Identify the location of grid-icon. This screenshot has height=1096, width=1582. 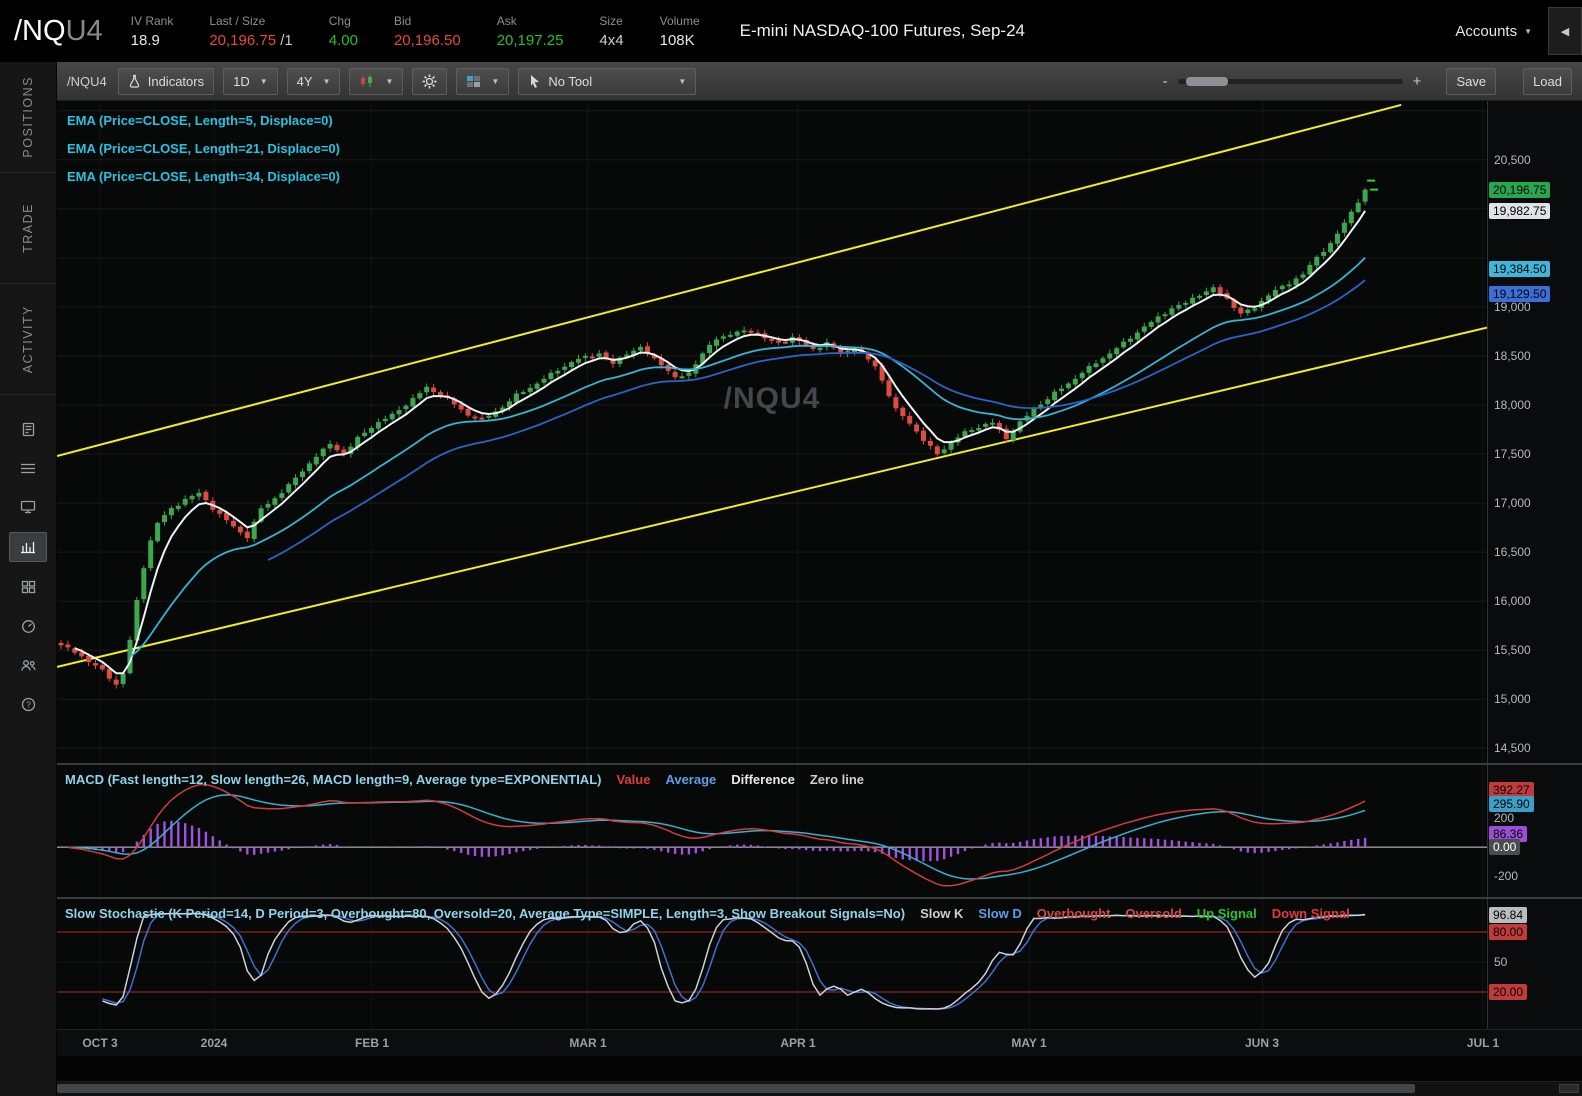
(474, 81).